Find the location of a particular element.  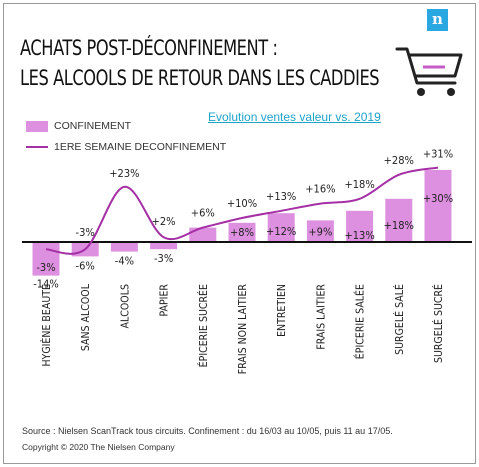

chart-title-line2: LES ALCOOLS DE RETOUR DANS LES CADDIES is located at coordinates (200, 78).